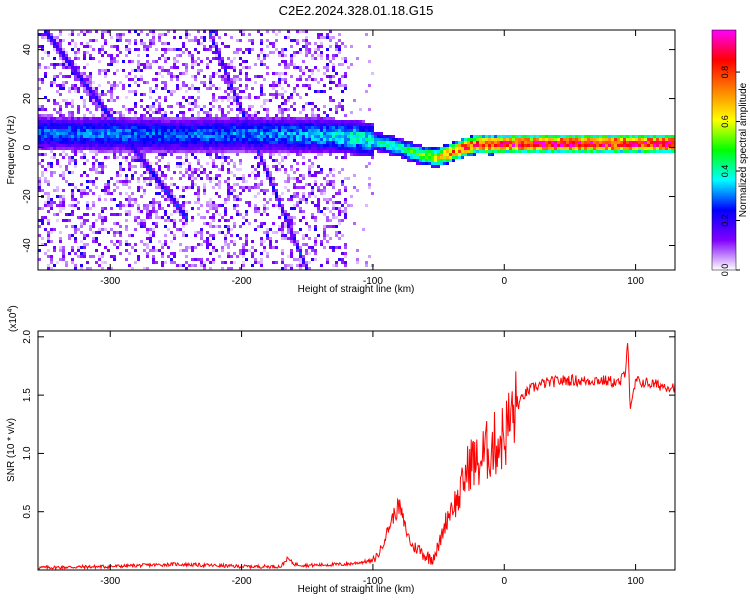  What do you see at coordinates (373, 281) in the screenshot?
I see `x-tick-label: -100` at bounding box center [373, 281].